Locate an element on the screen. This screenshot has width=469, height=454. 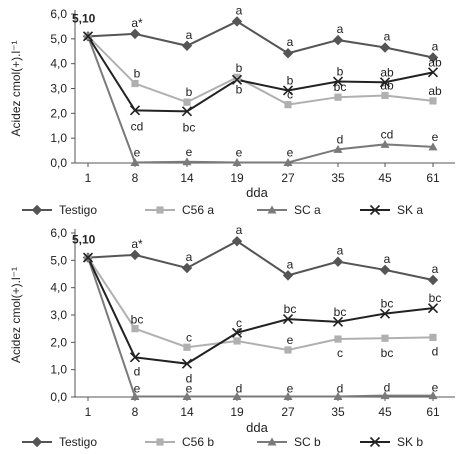
significance-label: cd is located at coordinates (387, 134).